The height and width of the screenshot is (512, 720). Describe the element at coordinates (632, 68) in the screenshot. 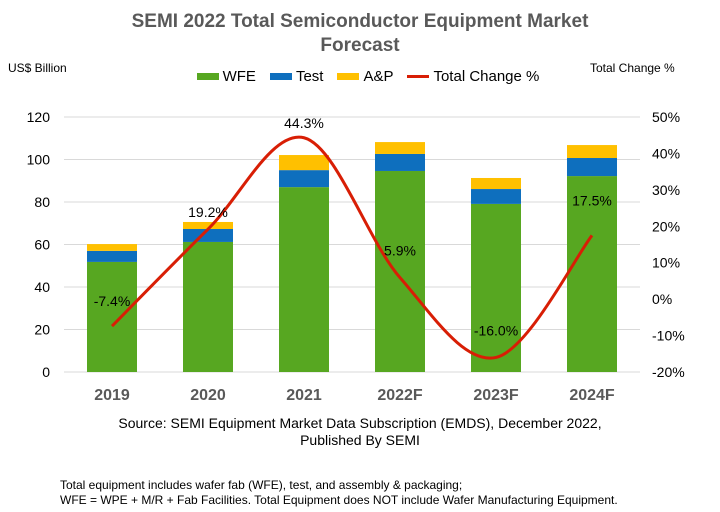

I see `y2-axis-title: Total Change %` at that location.